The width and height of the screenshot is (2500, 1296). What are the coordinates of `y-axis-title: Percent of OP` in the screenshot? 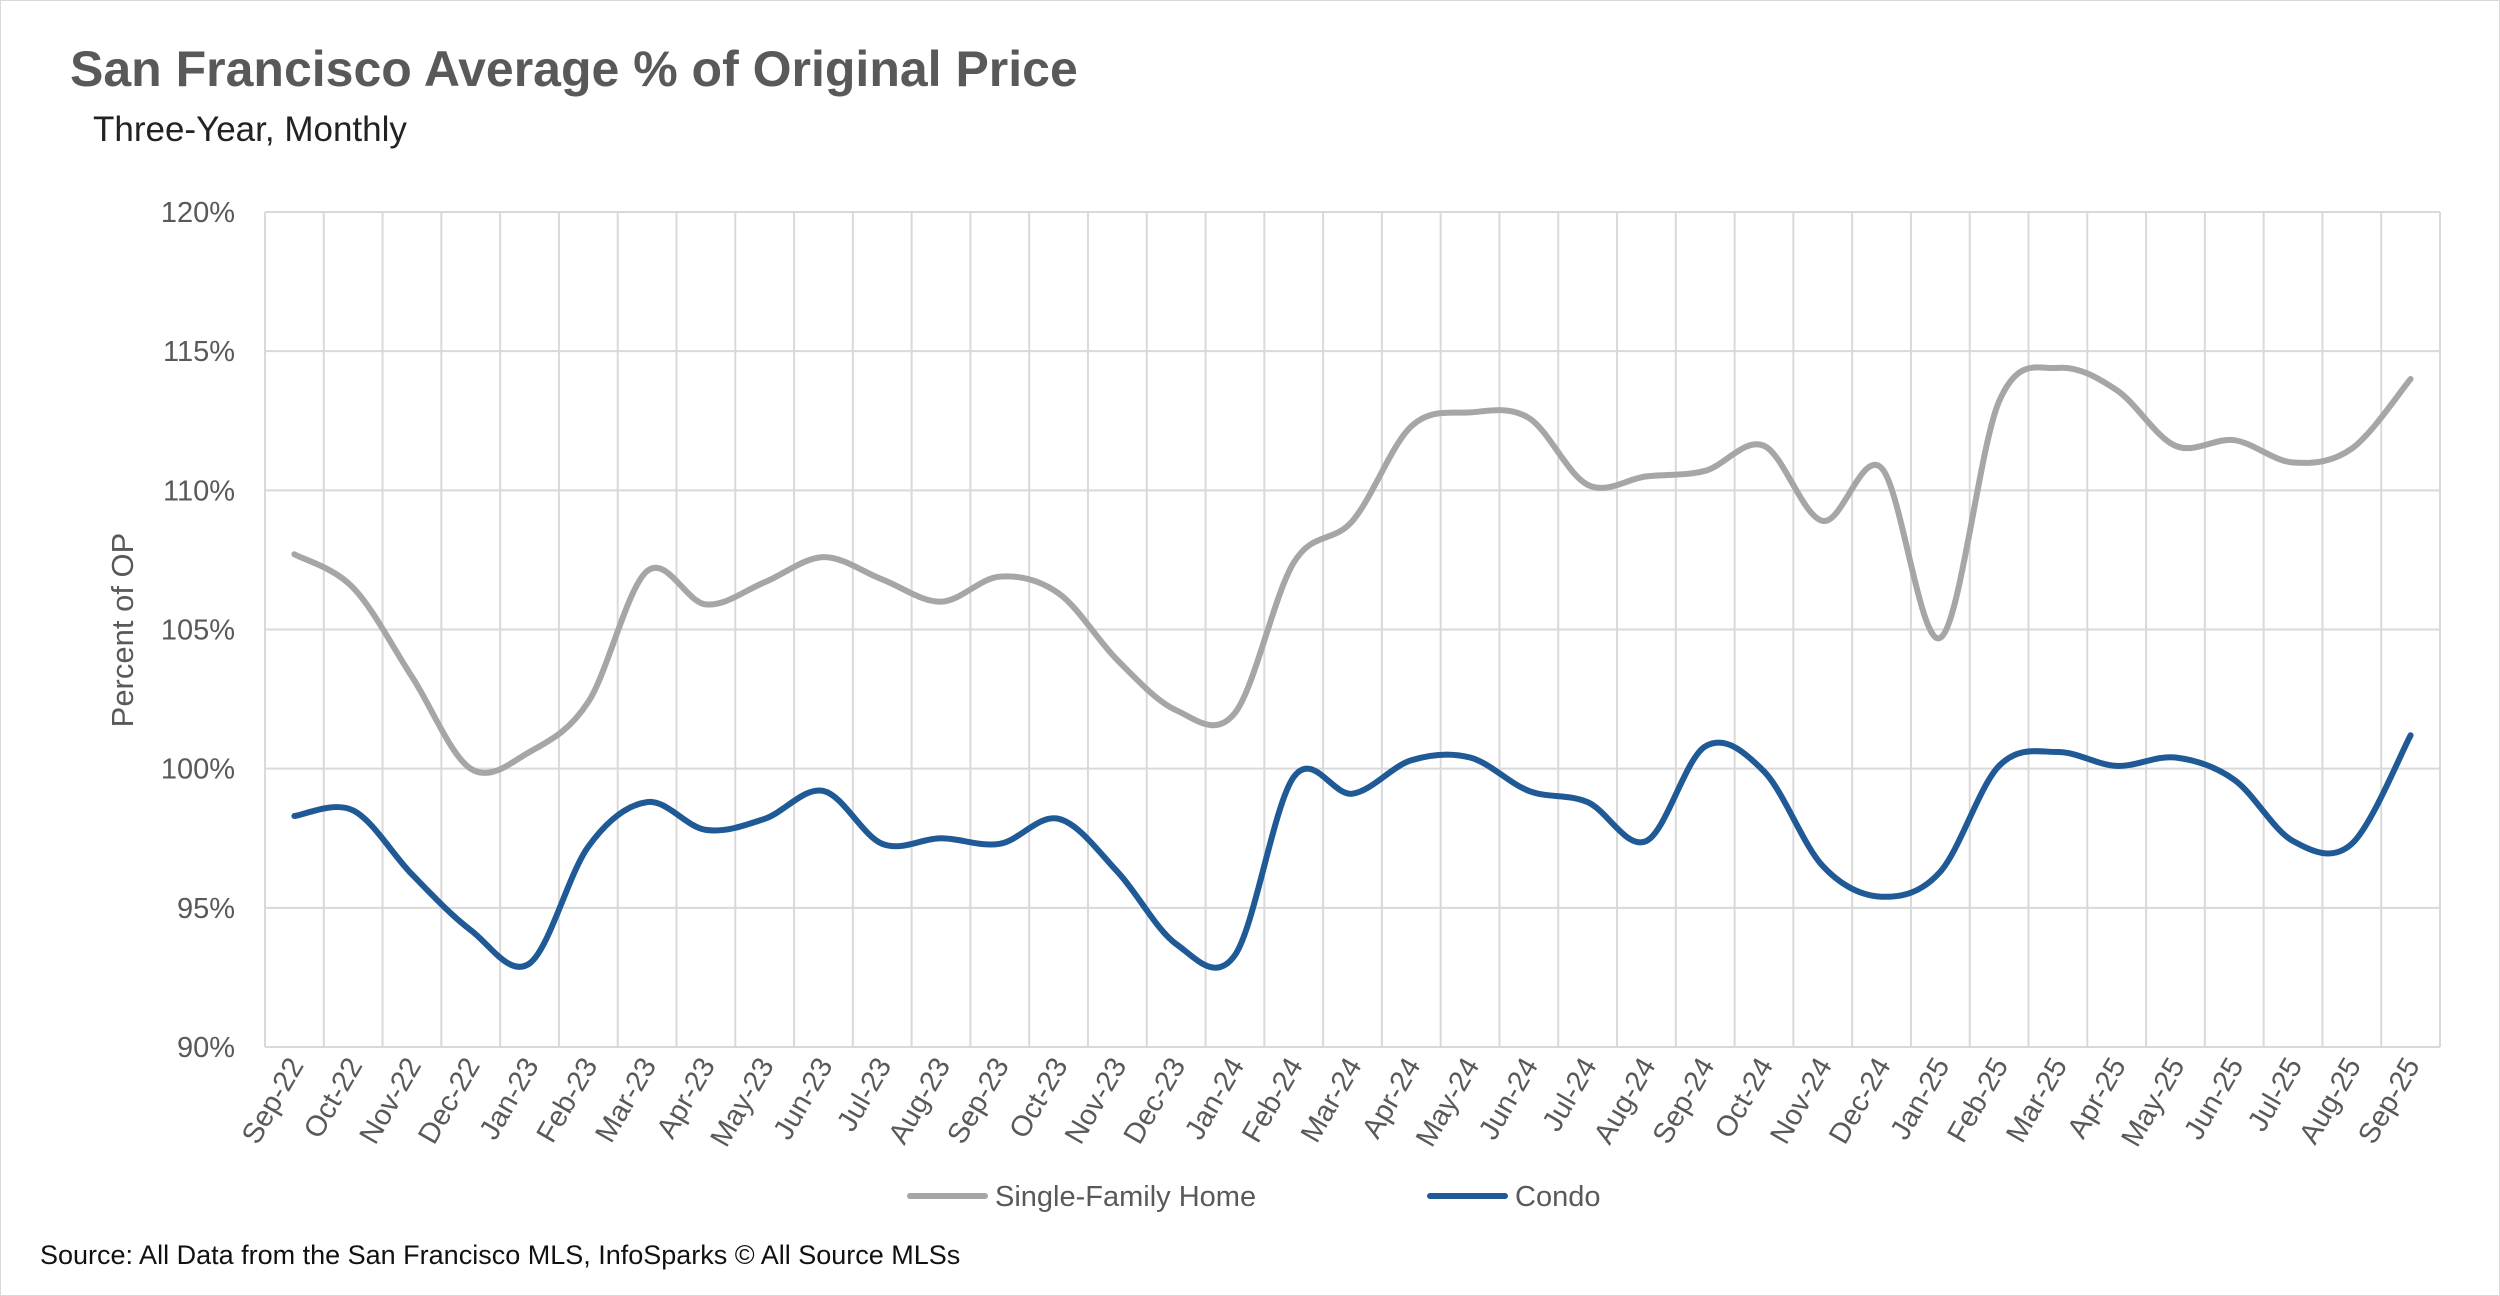 It's located at (122, 630).